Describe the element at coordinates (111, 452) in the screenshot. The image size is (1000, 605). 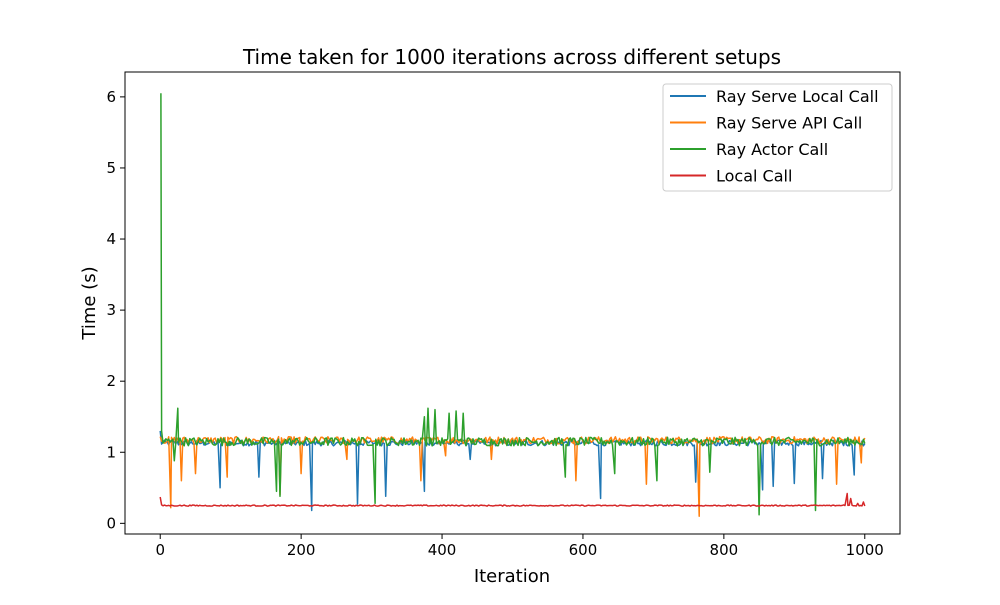
I see `y-tick-label: 1` at that location.